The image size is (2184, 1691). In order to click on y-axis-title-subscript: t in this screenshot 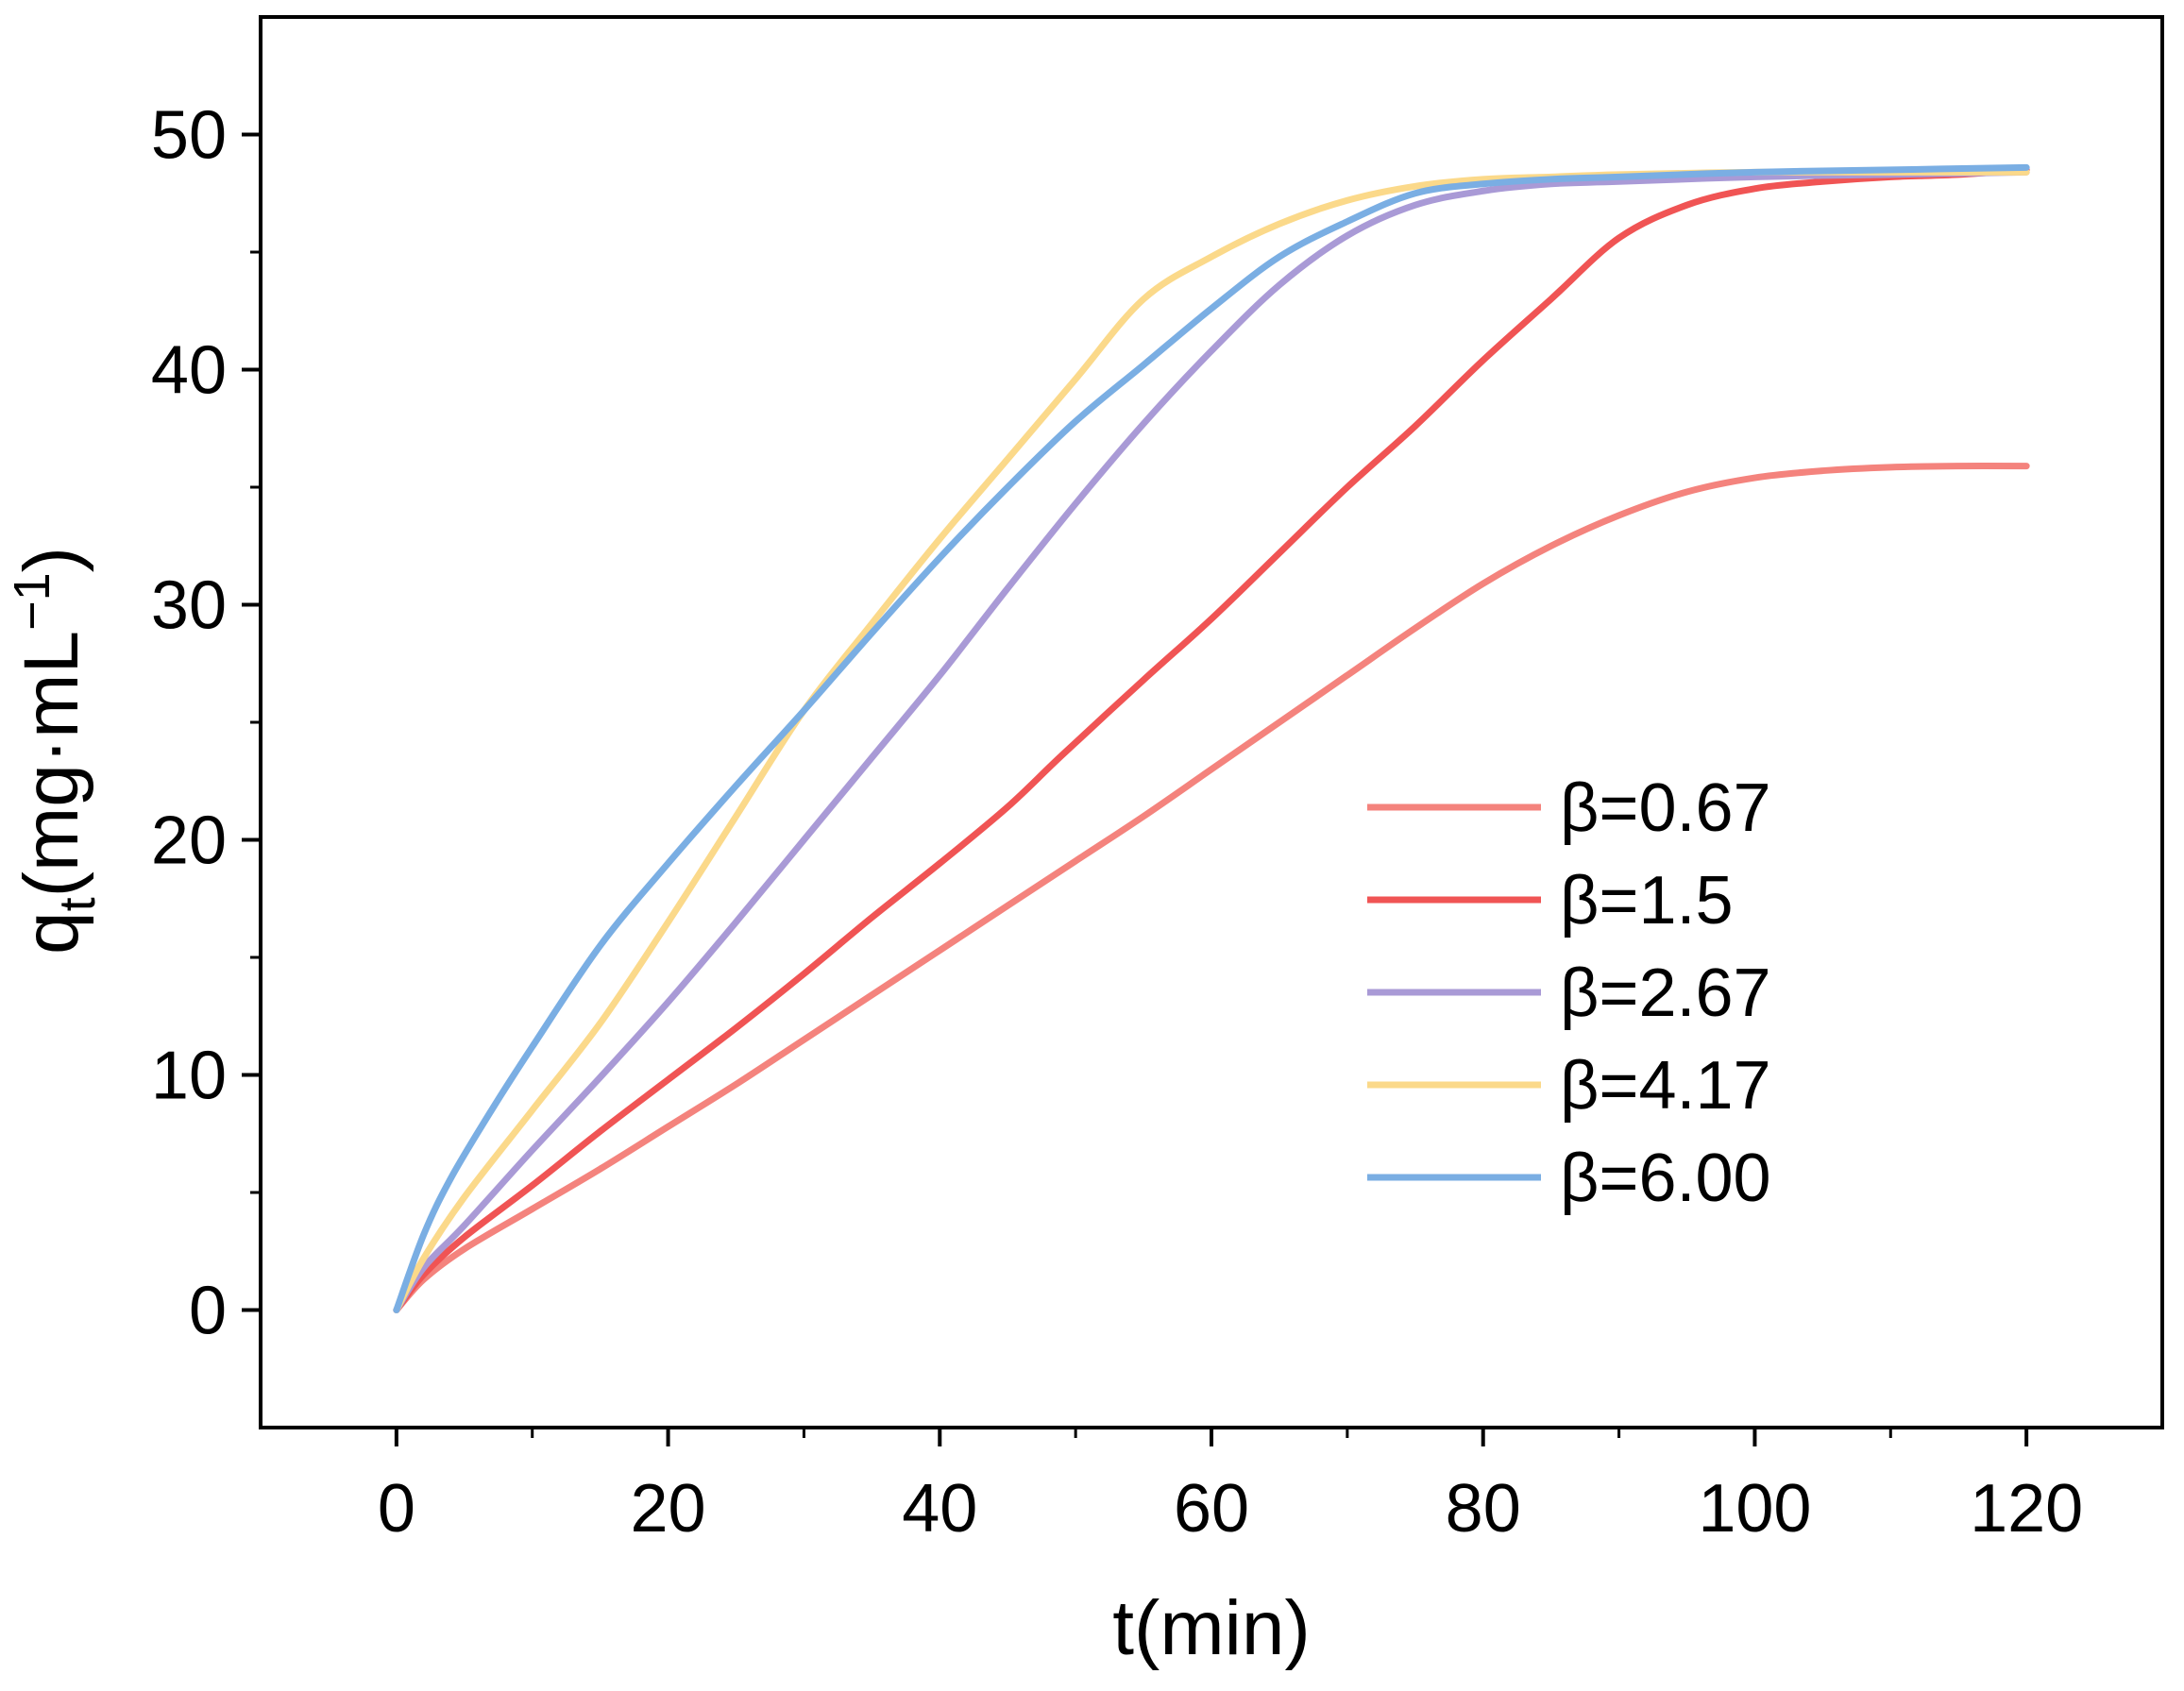, I will do `click(77, 904)`.